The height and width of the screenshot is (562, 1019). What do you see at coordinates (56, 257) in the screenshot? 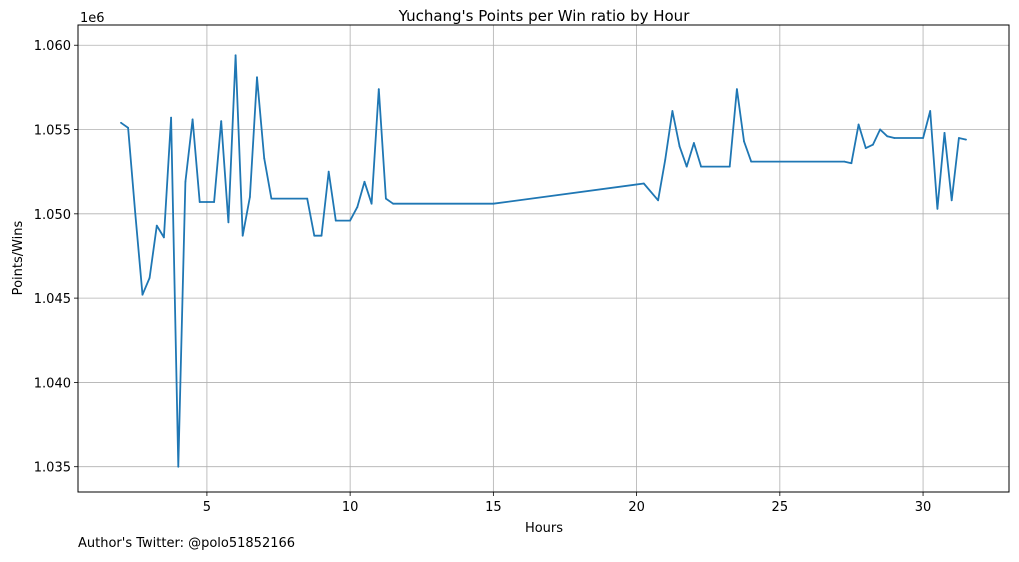
I see `y-axis-ticks: 1.035 1.040 1.045 1.050 1.055 1.060` at bounding box center [56, 257].